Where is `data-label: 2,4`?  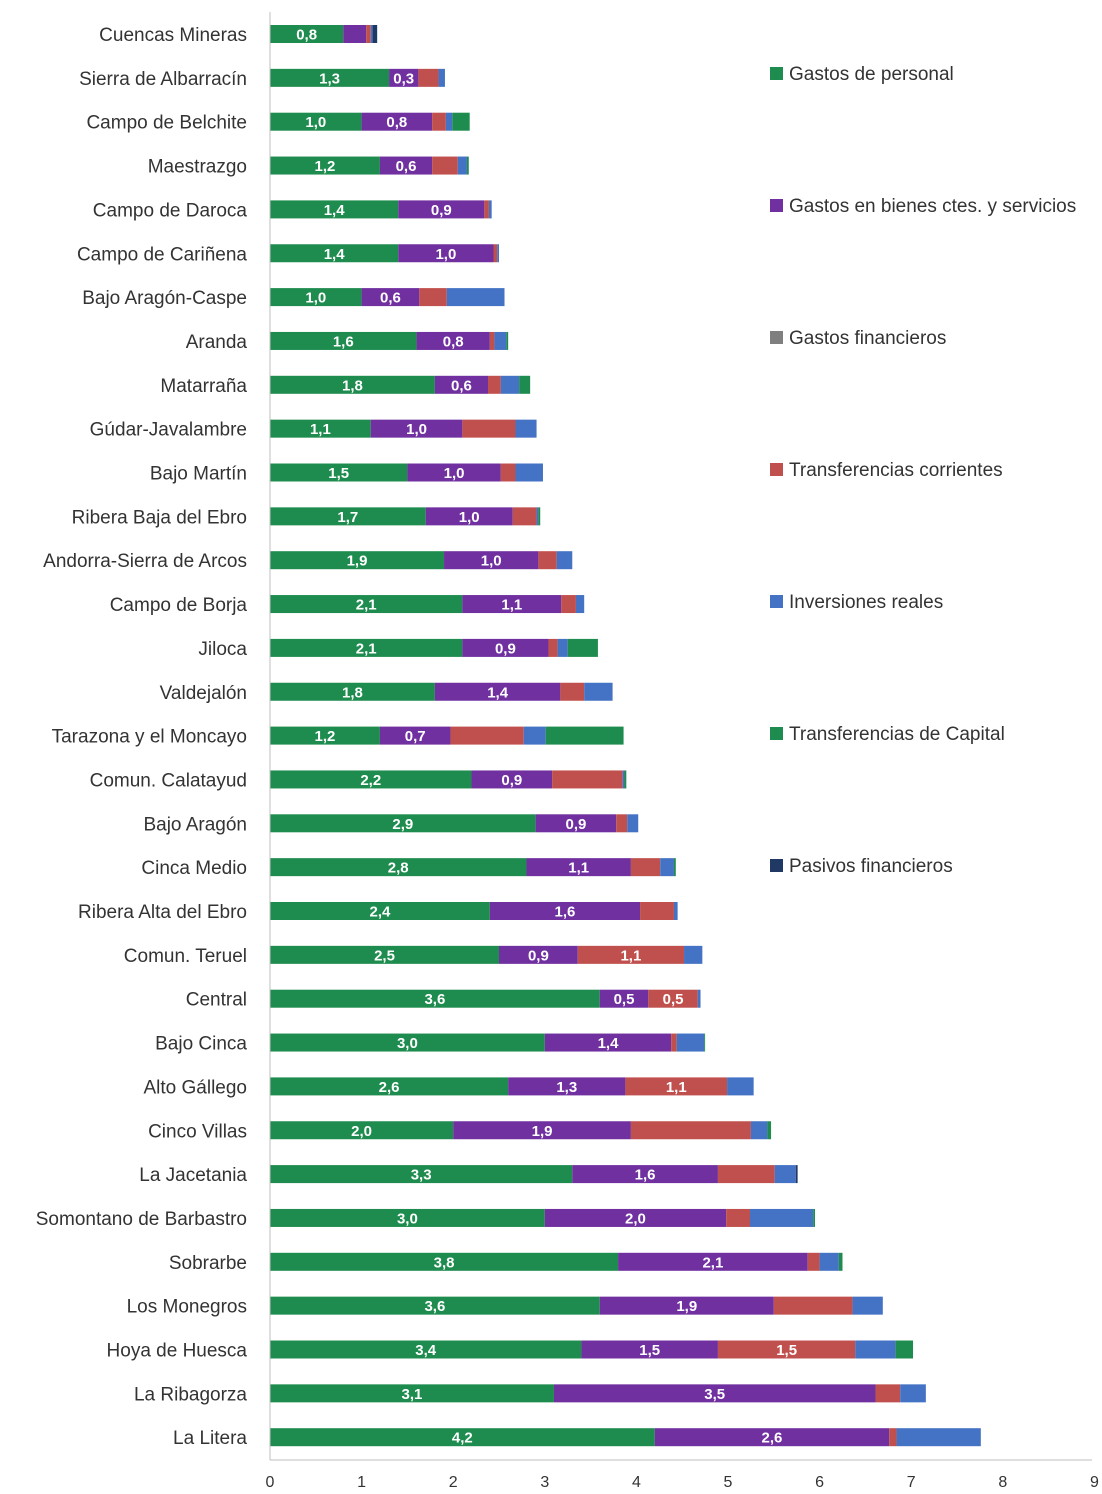
data-label: 2,4 is located at coordinates (380, 912).